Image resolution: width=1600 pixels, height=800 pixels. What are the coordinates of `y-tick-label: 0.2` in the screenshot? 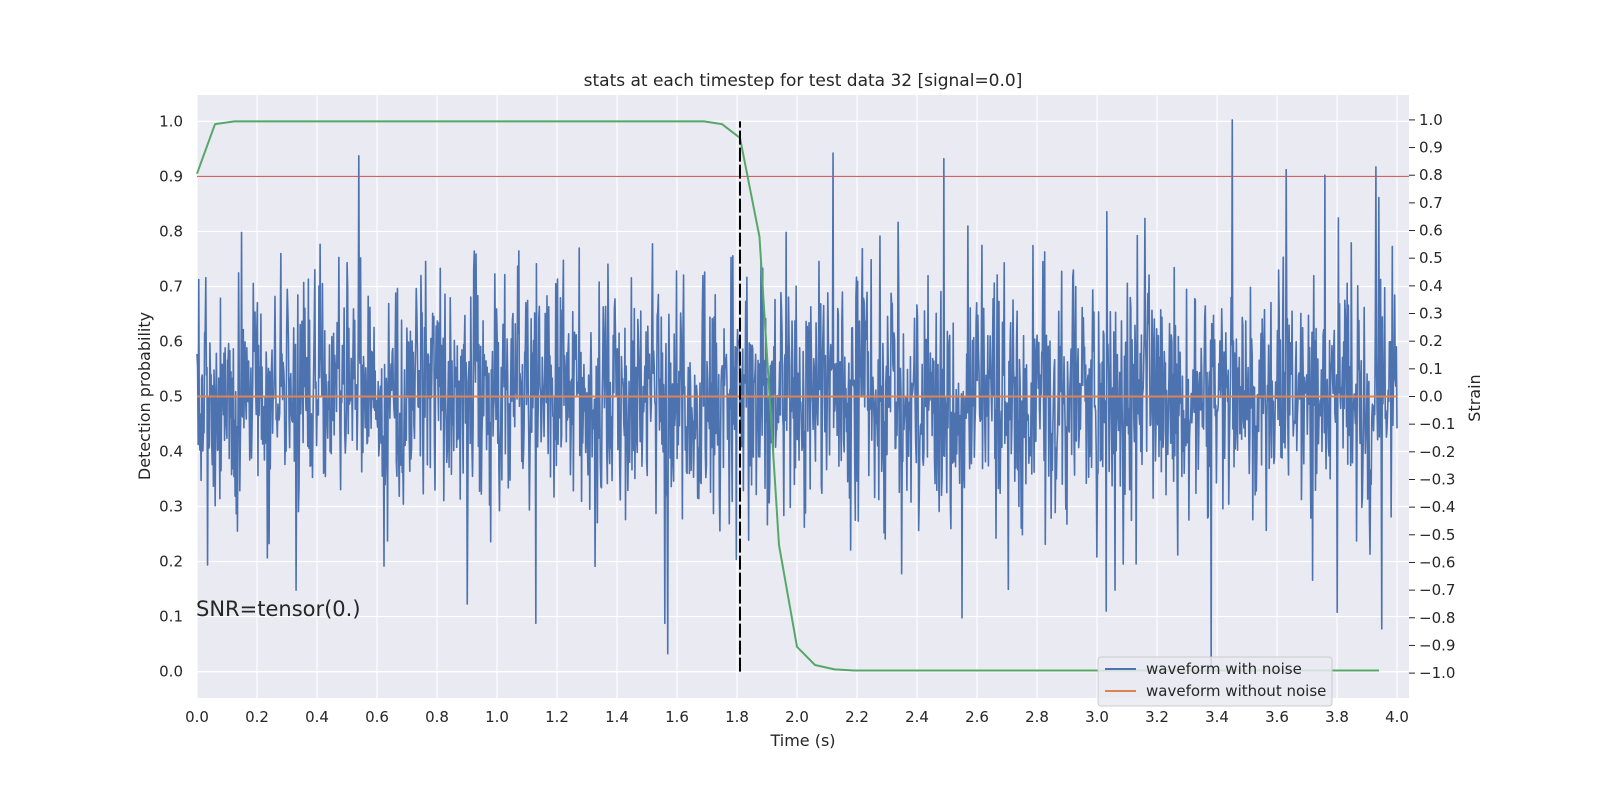 It's located at (171, 562).